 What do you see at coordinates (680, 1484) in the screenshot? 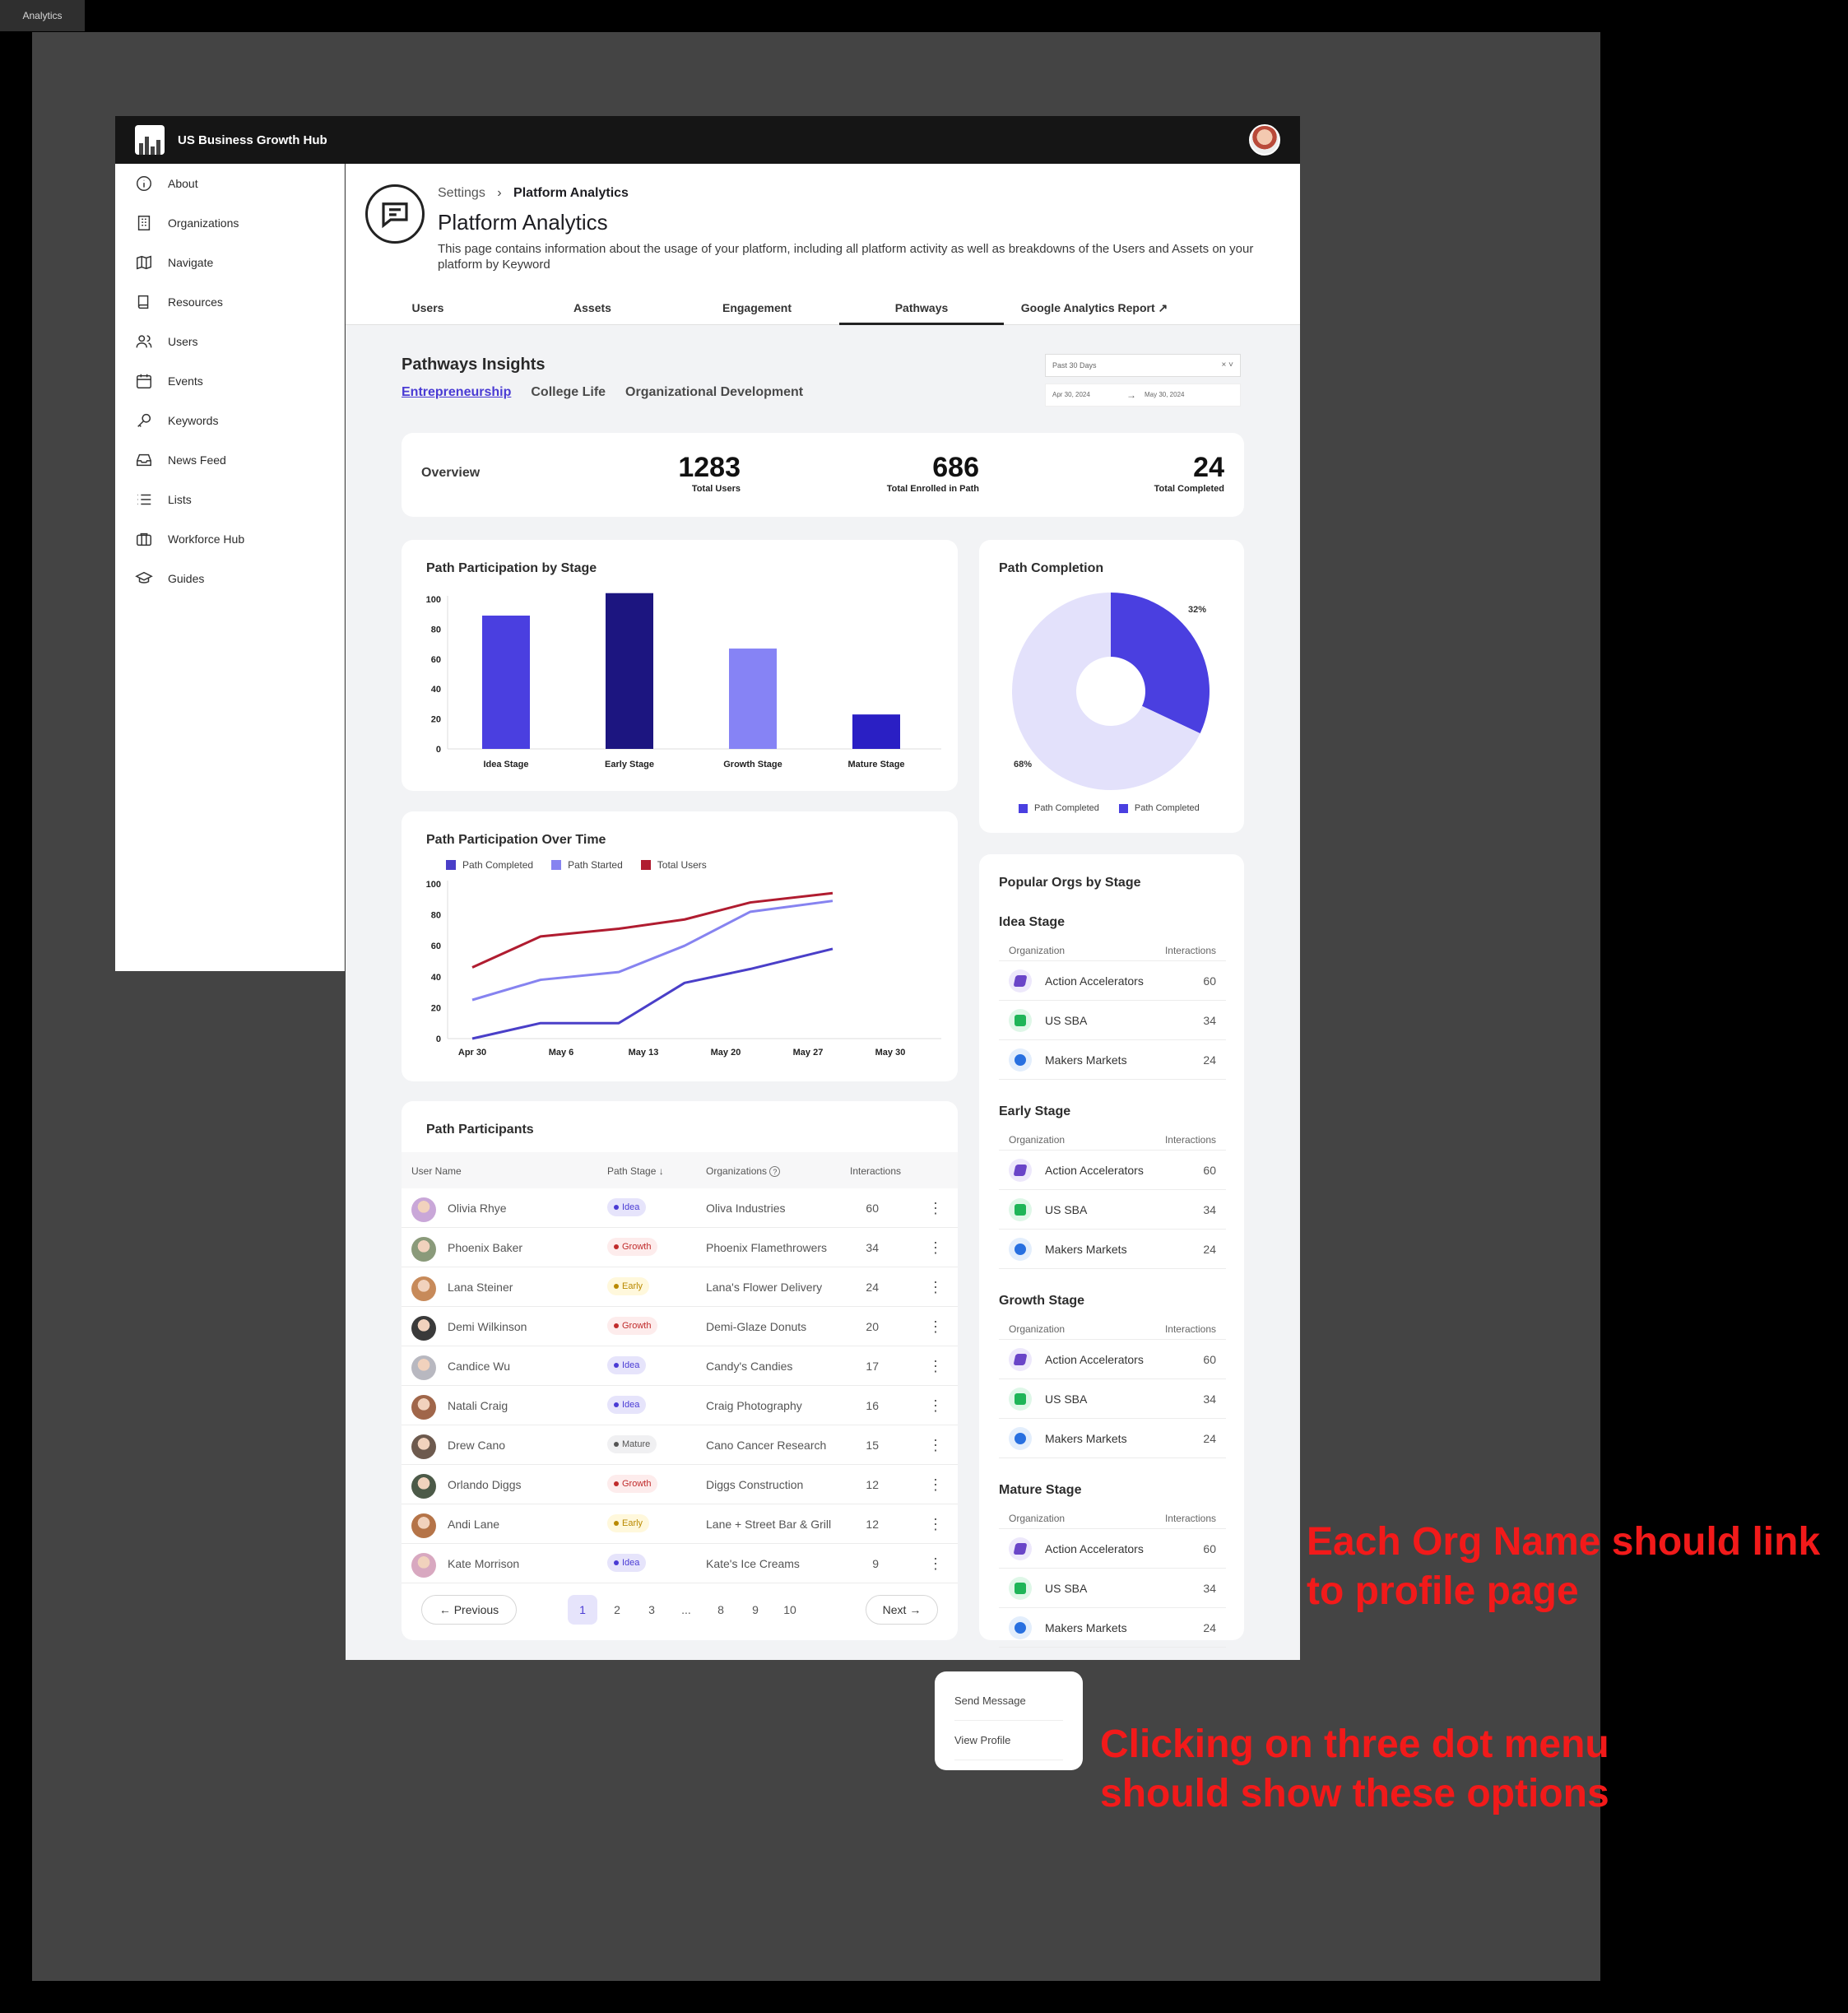
I see `table-row: Orlando Diggs Growth Diggs Construction 12 ⋮` at bounding box center [680, 1484].